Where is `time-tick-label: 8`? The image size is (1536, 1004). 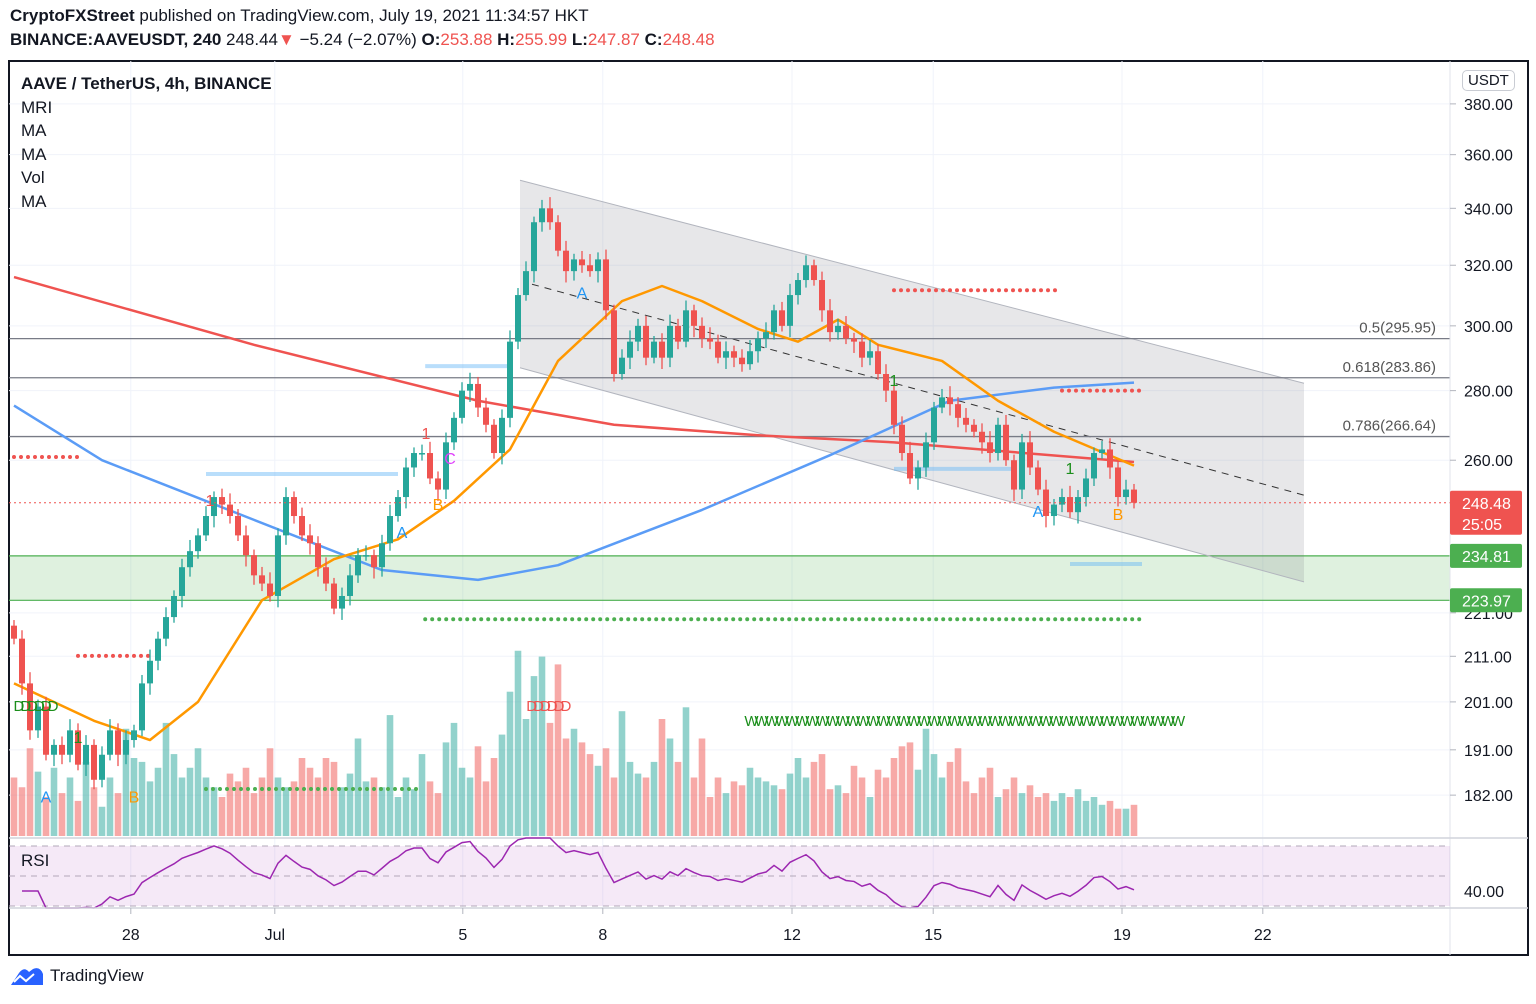
time-tick-label: 8 is located at coordinates (602, 935).